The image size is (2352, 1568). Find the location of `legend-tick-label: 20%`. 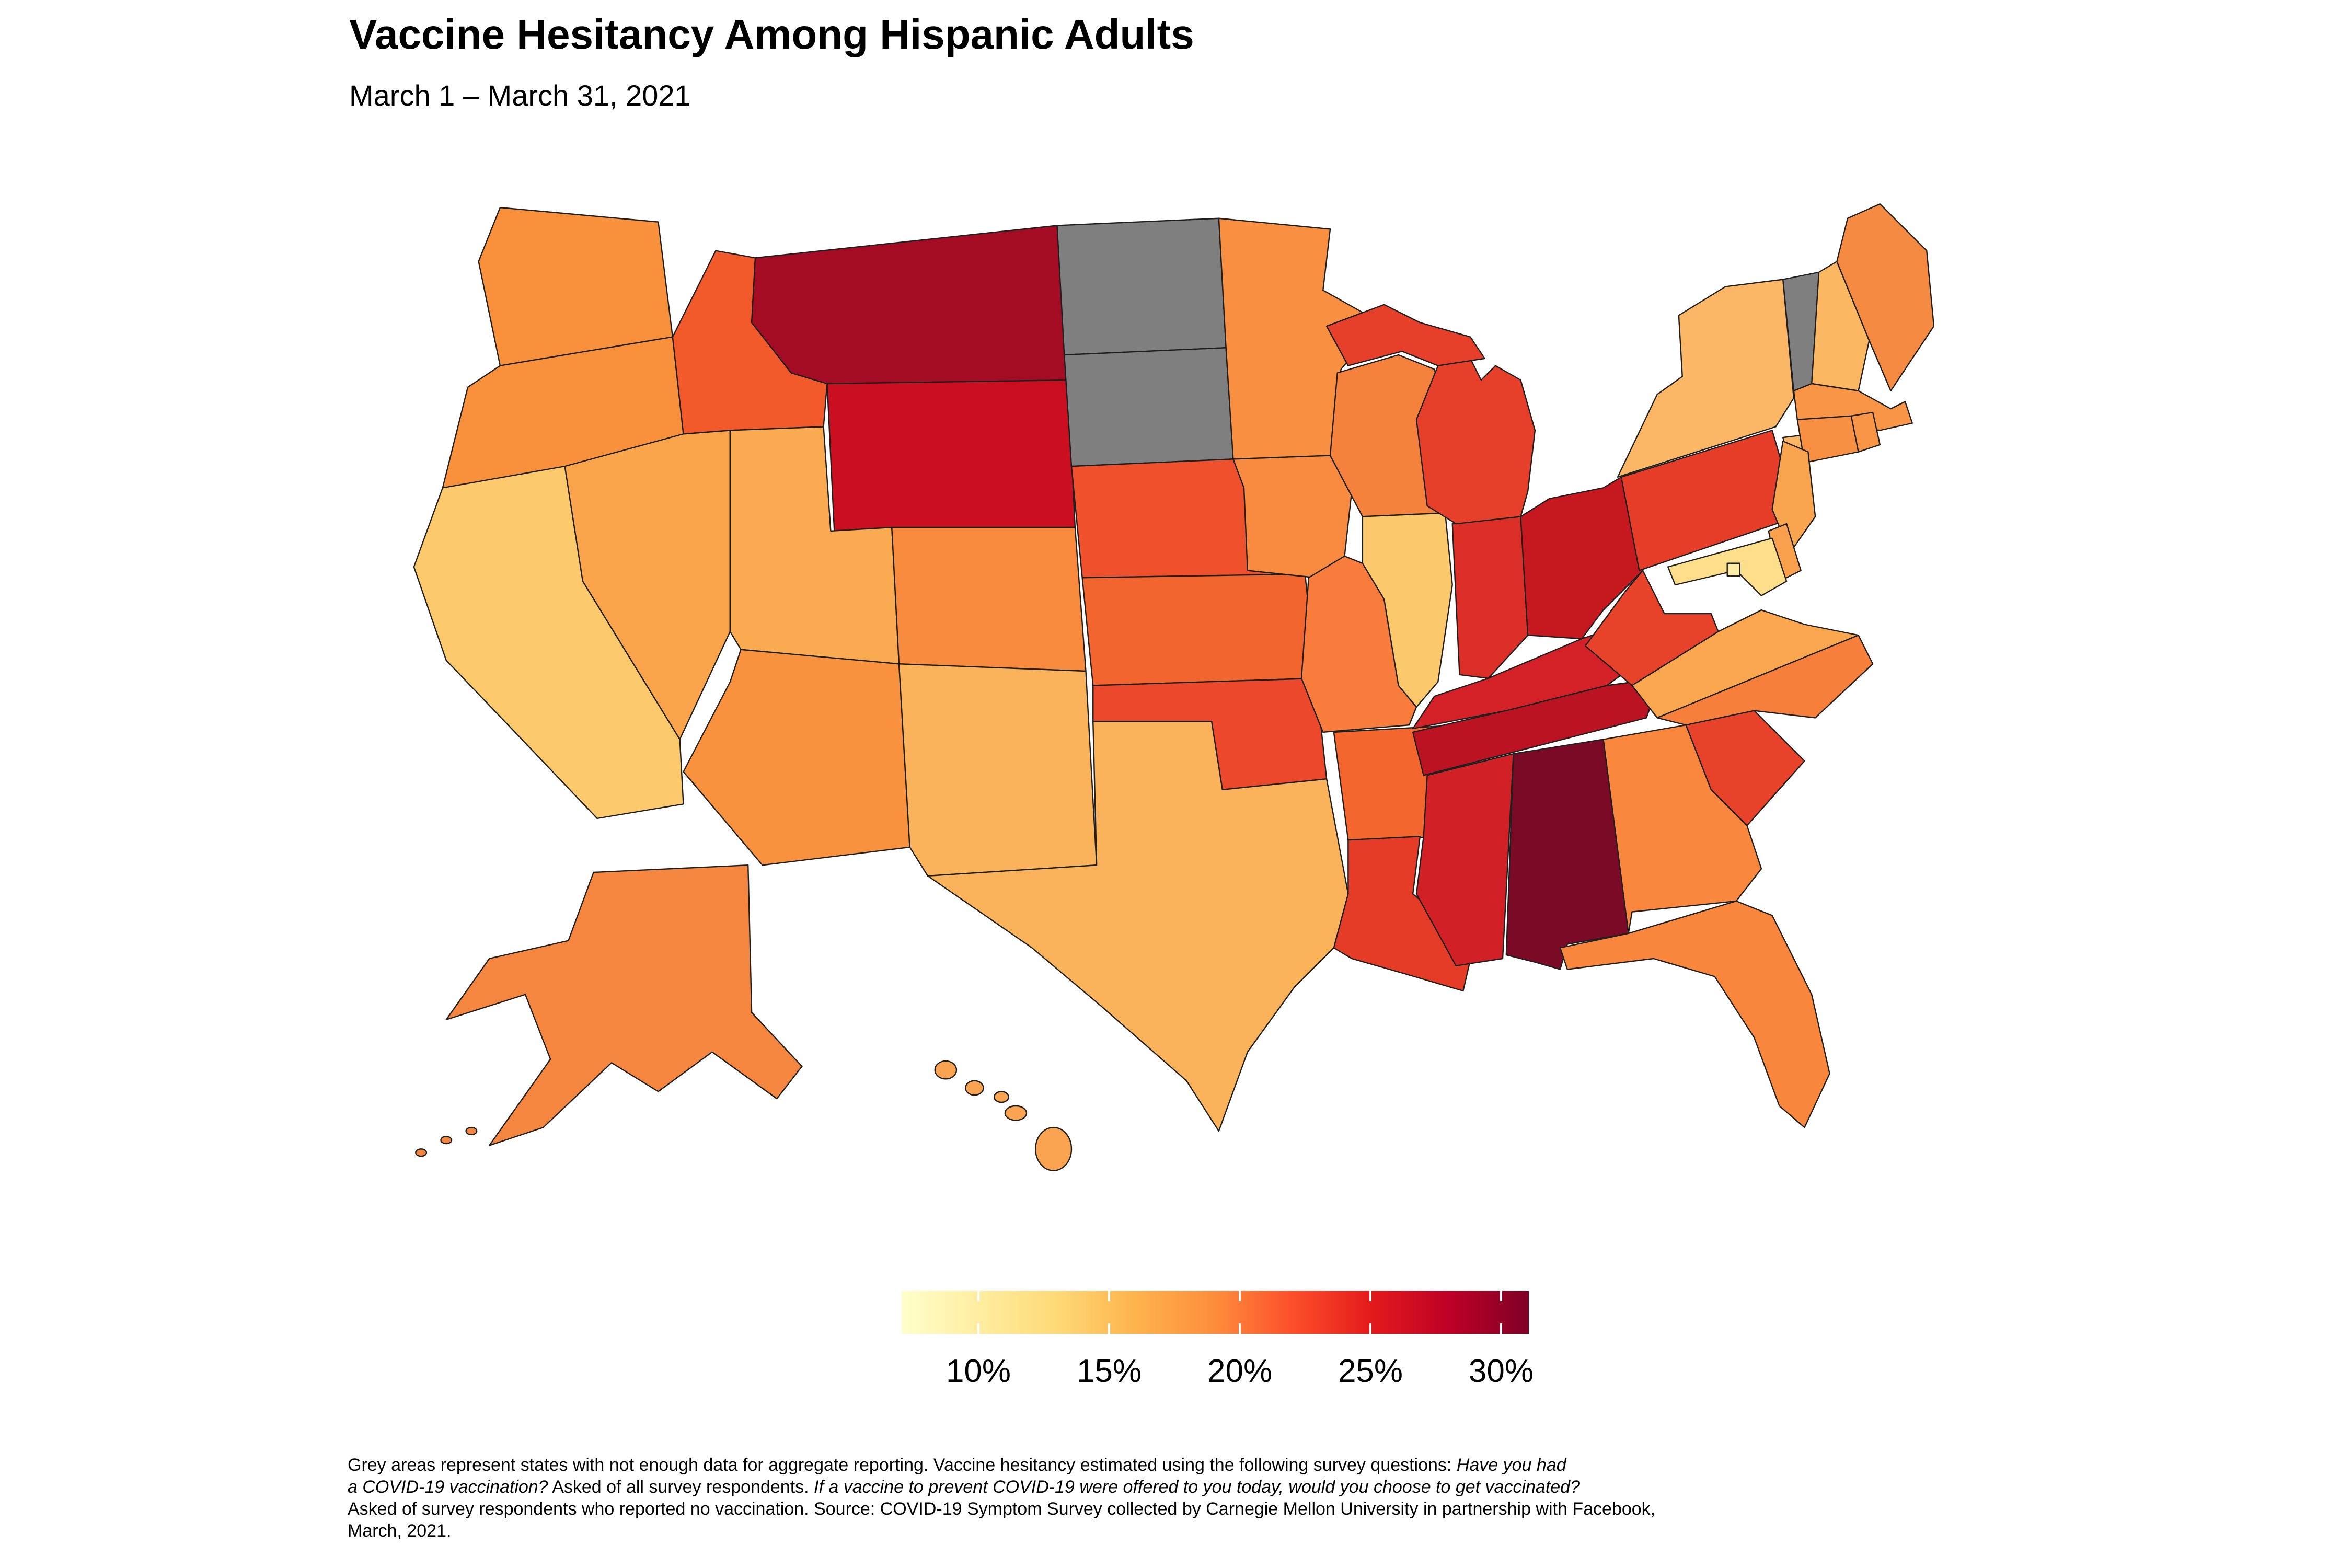

legend-tick-label: 20% is located at coordinates (1240, 1371).